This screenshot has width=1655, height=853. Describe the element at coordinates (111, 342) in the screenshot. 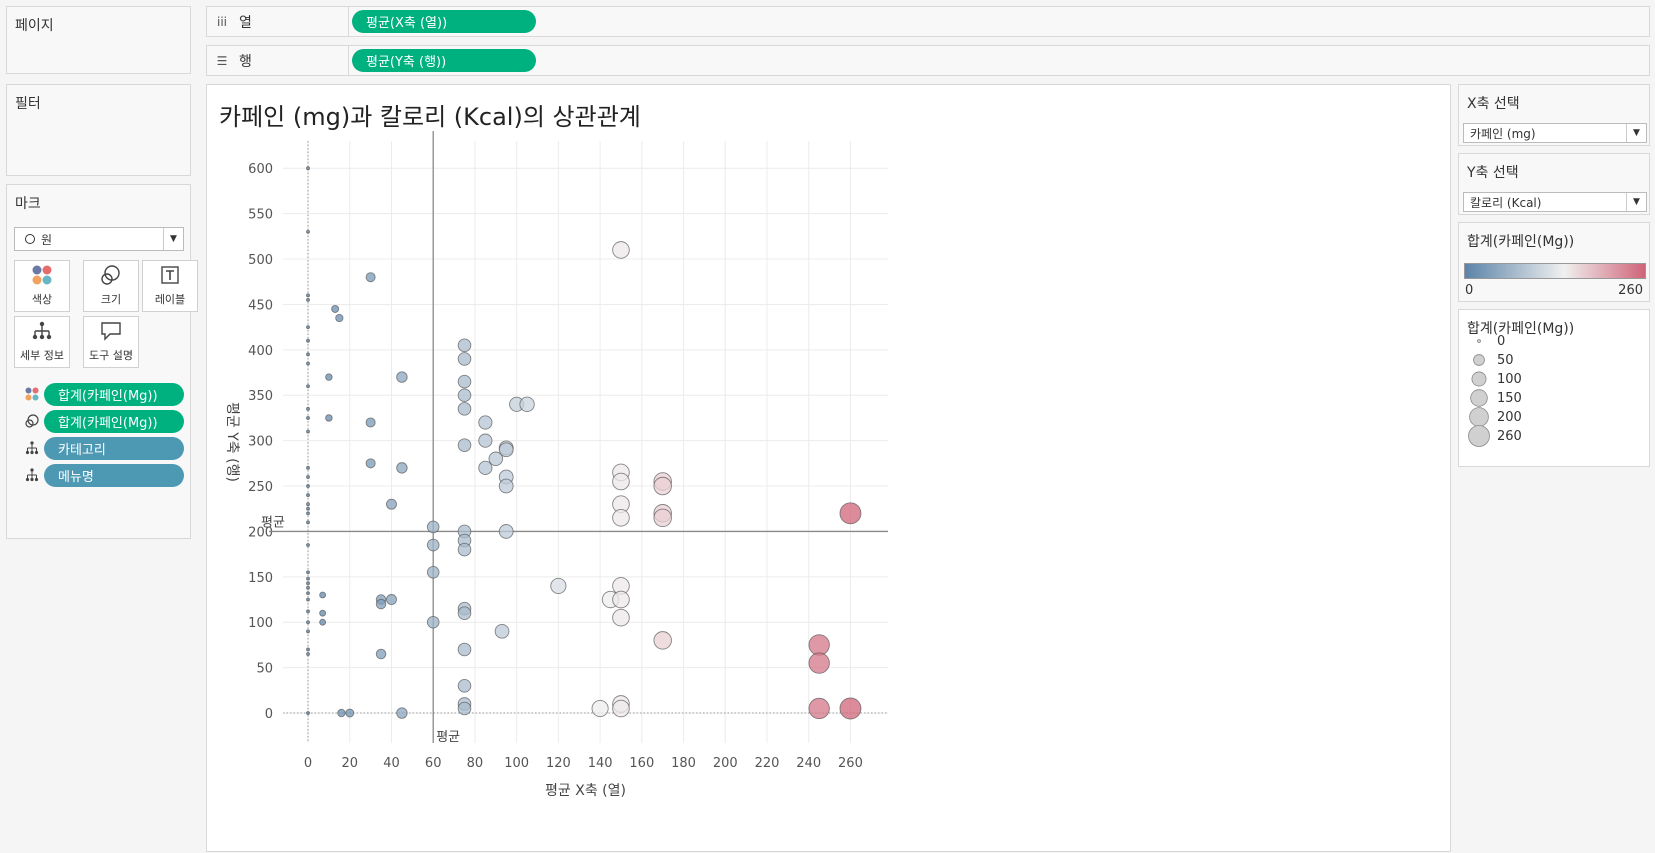

I see `tooltip-button: 도구 설명` at that location.